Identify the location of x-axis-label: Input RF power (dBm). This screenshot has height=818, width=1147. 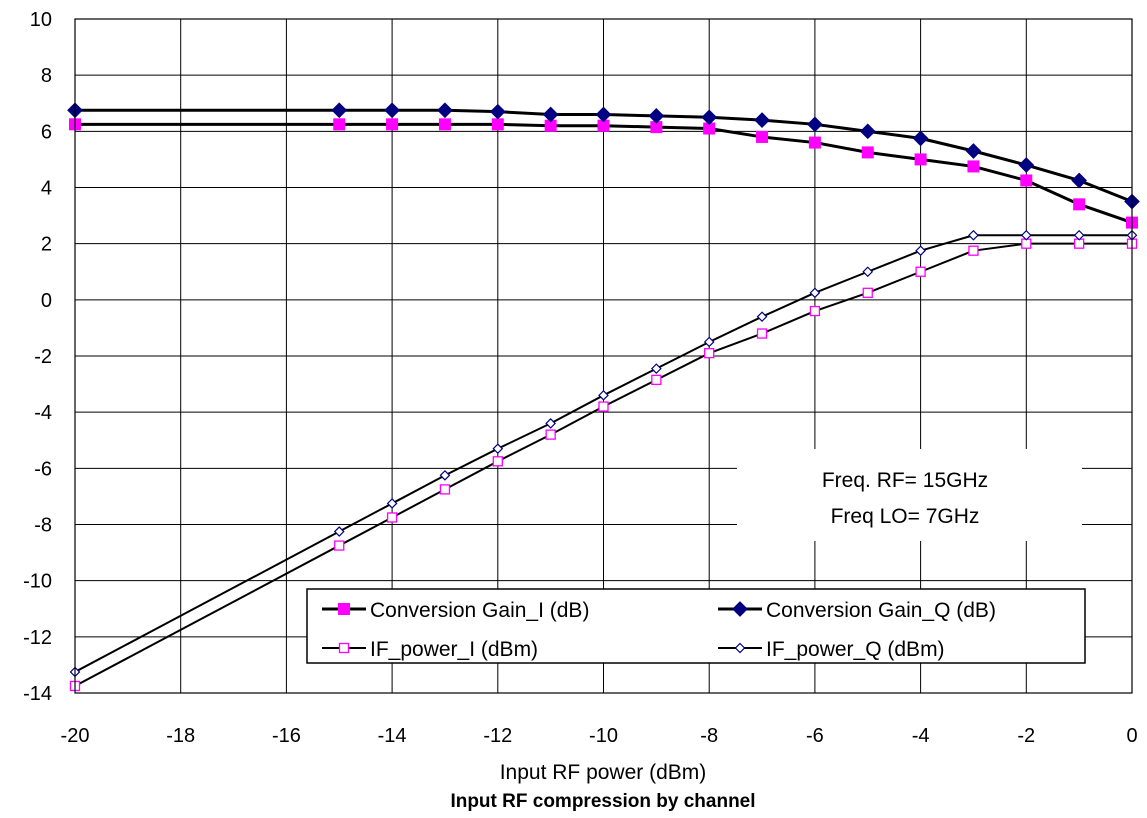
(603, 772).